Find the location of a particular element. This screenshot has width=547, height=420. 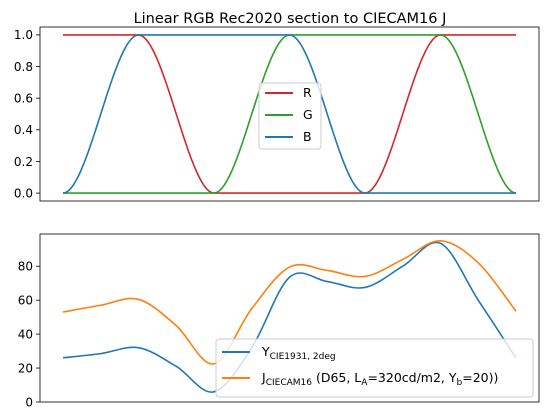

top-y-tick-label: 0.6 is located at coordinates (23, 98).